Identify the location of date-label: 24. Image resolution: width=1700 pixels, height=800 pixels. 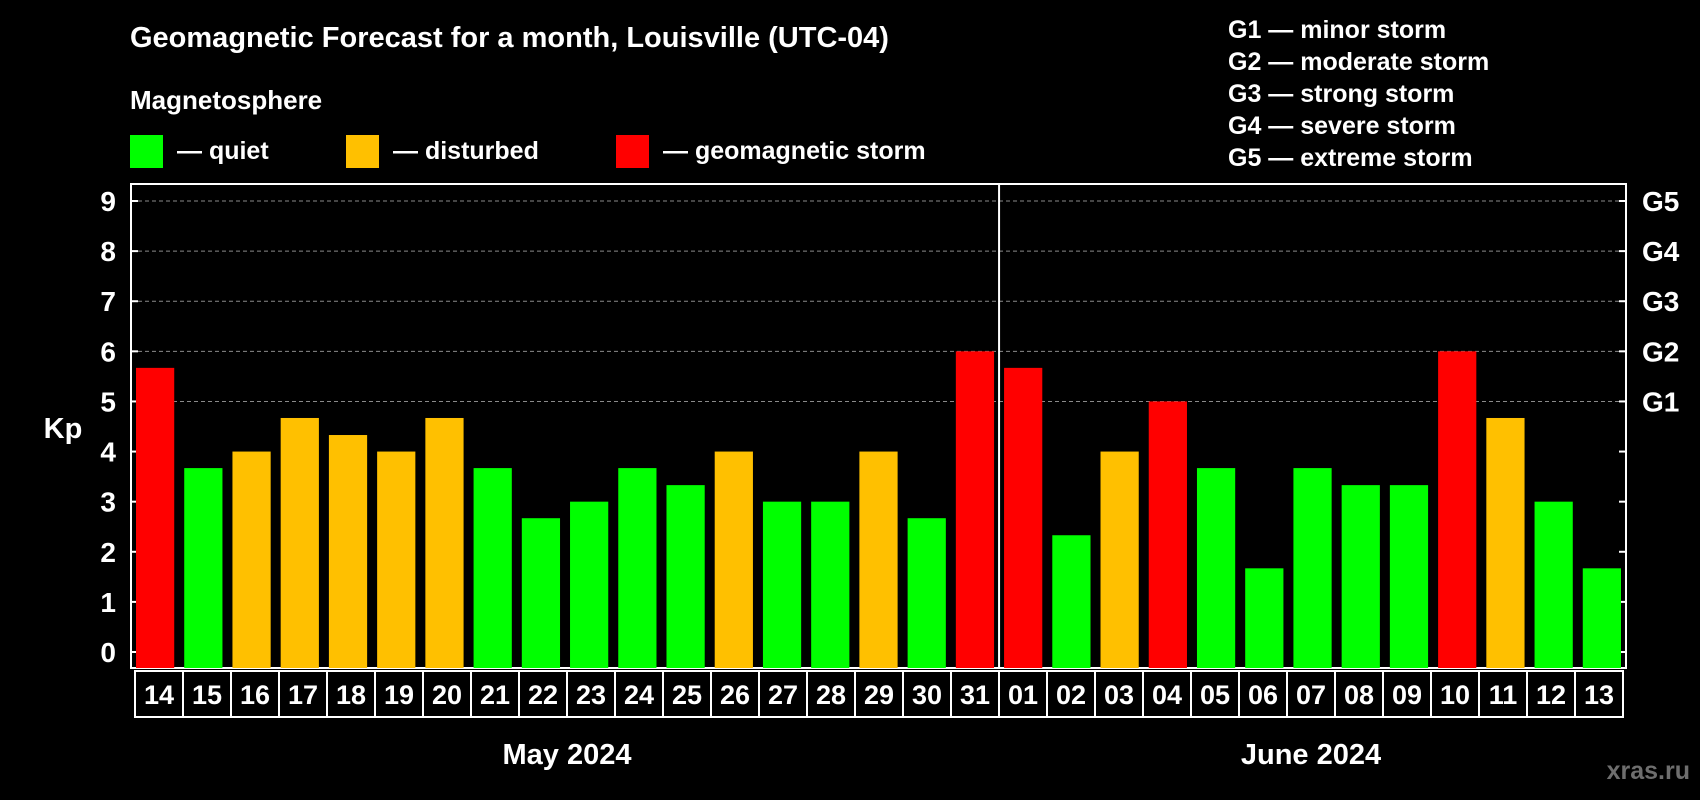
(639, 695).